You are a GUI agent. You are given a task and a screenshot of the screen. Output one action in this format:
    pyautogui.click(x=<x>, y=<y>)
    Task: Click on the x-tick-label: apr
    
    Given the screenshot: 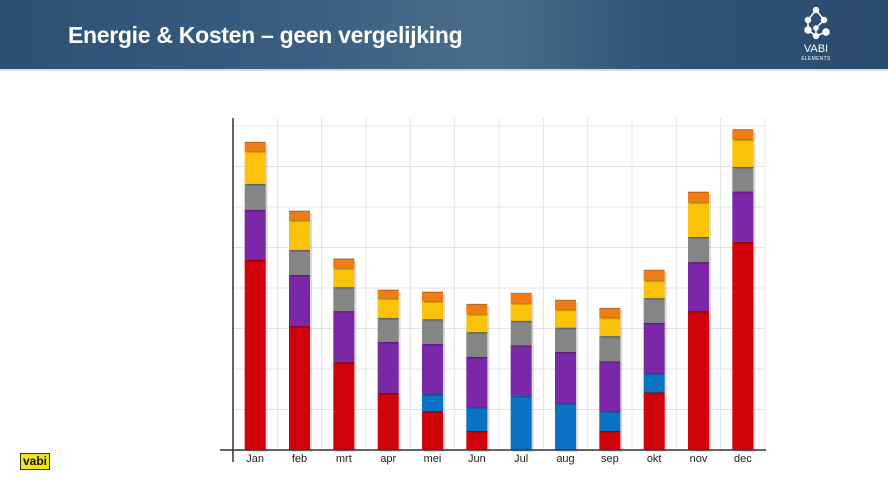 What is the action you would take?
    pyautogui.click(x=388, y=459)
    